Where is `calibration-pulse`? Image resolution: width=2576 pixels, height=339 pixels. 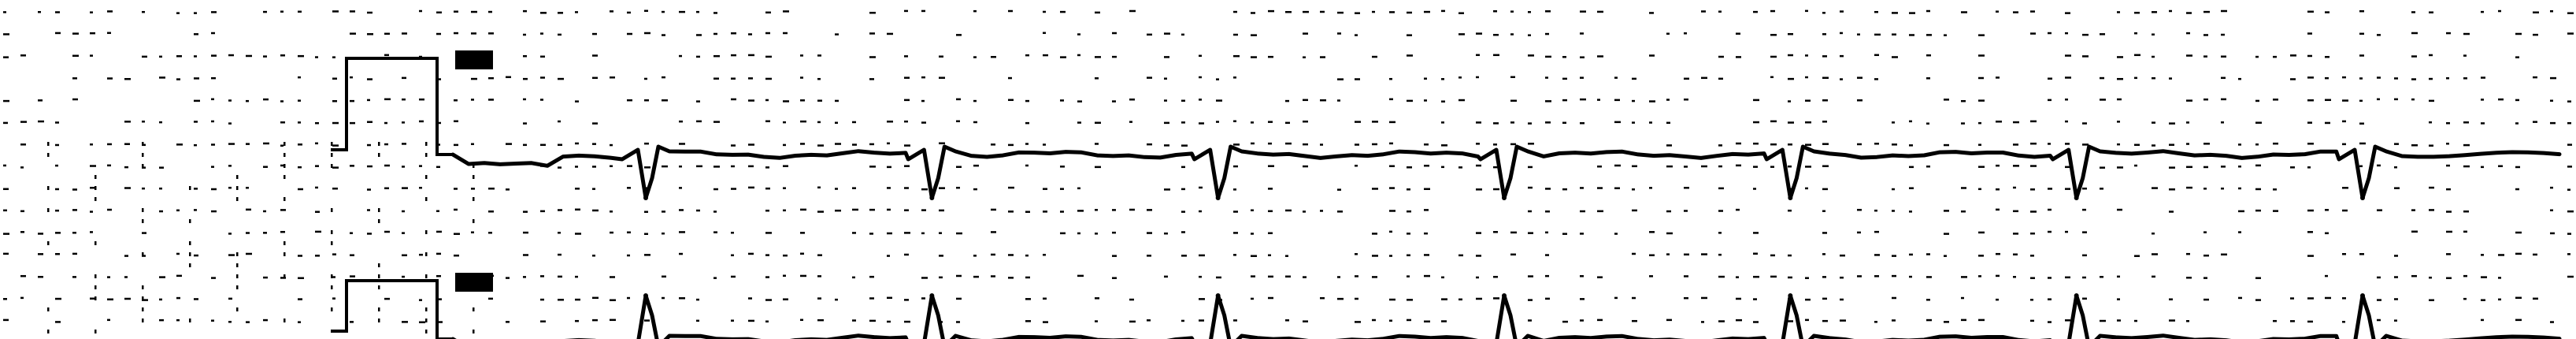
calibration-pulse is located at coordinates (392, 309).